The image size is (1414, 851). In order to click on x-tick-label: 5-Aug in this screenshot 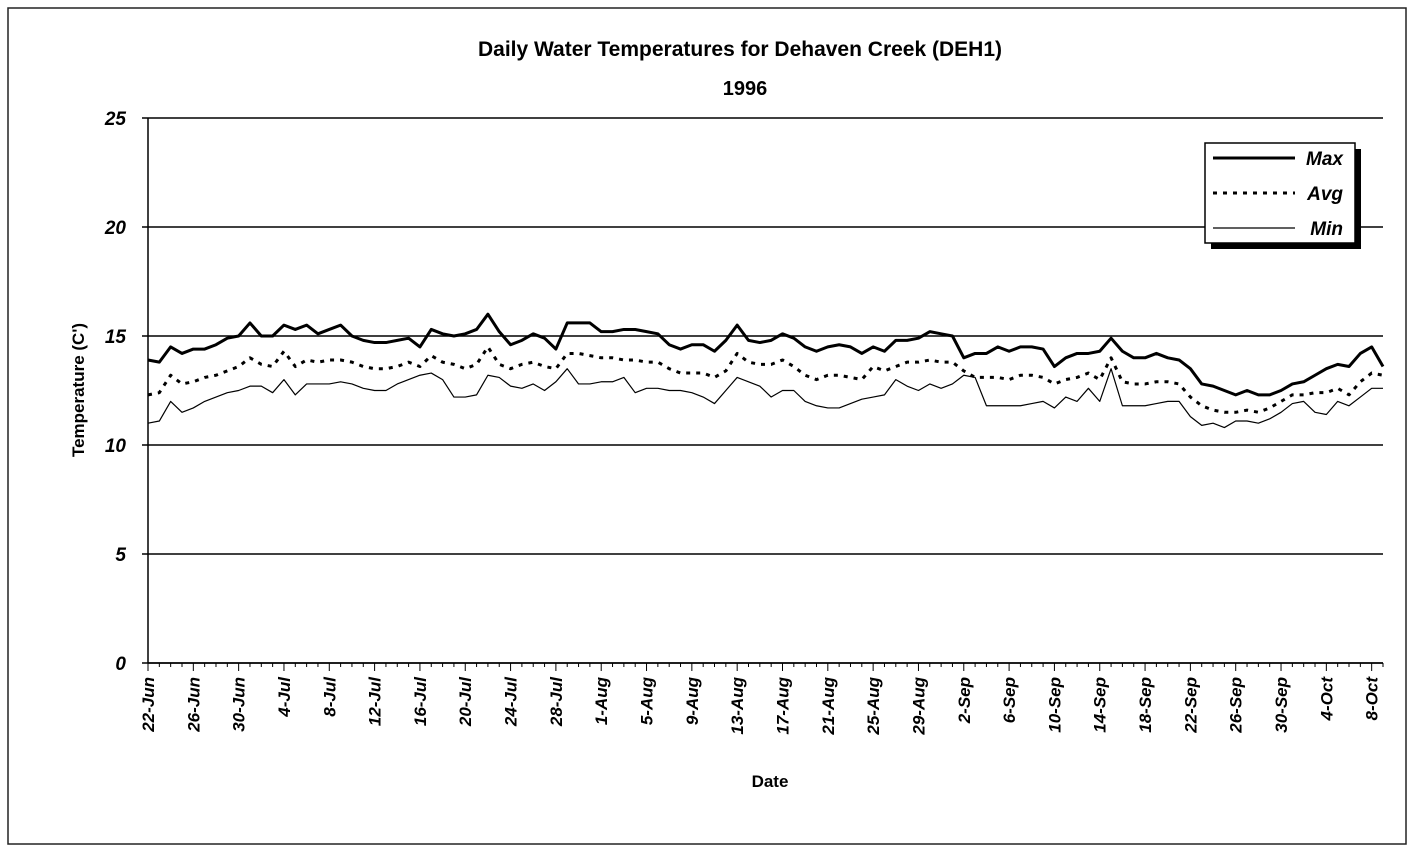, I will do `click(647, 700)`.